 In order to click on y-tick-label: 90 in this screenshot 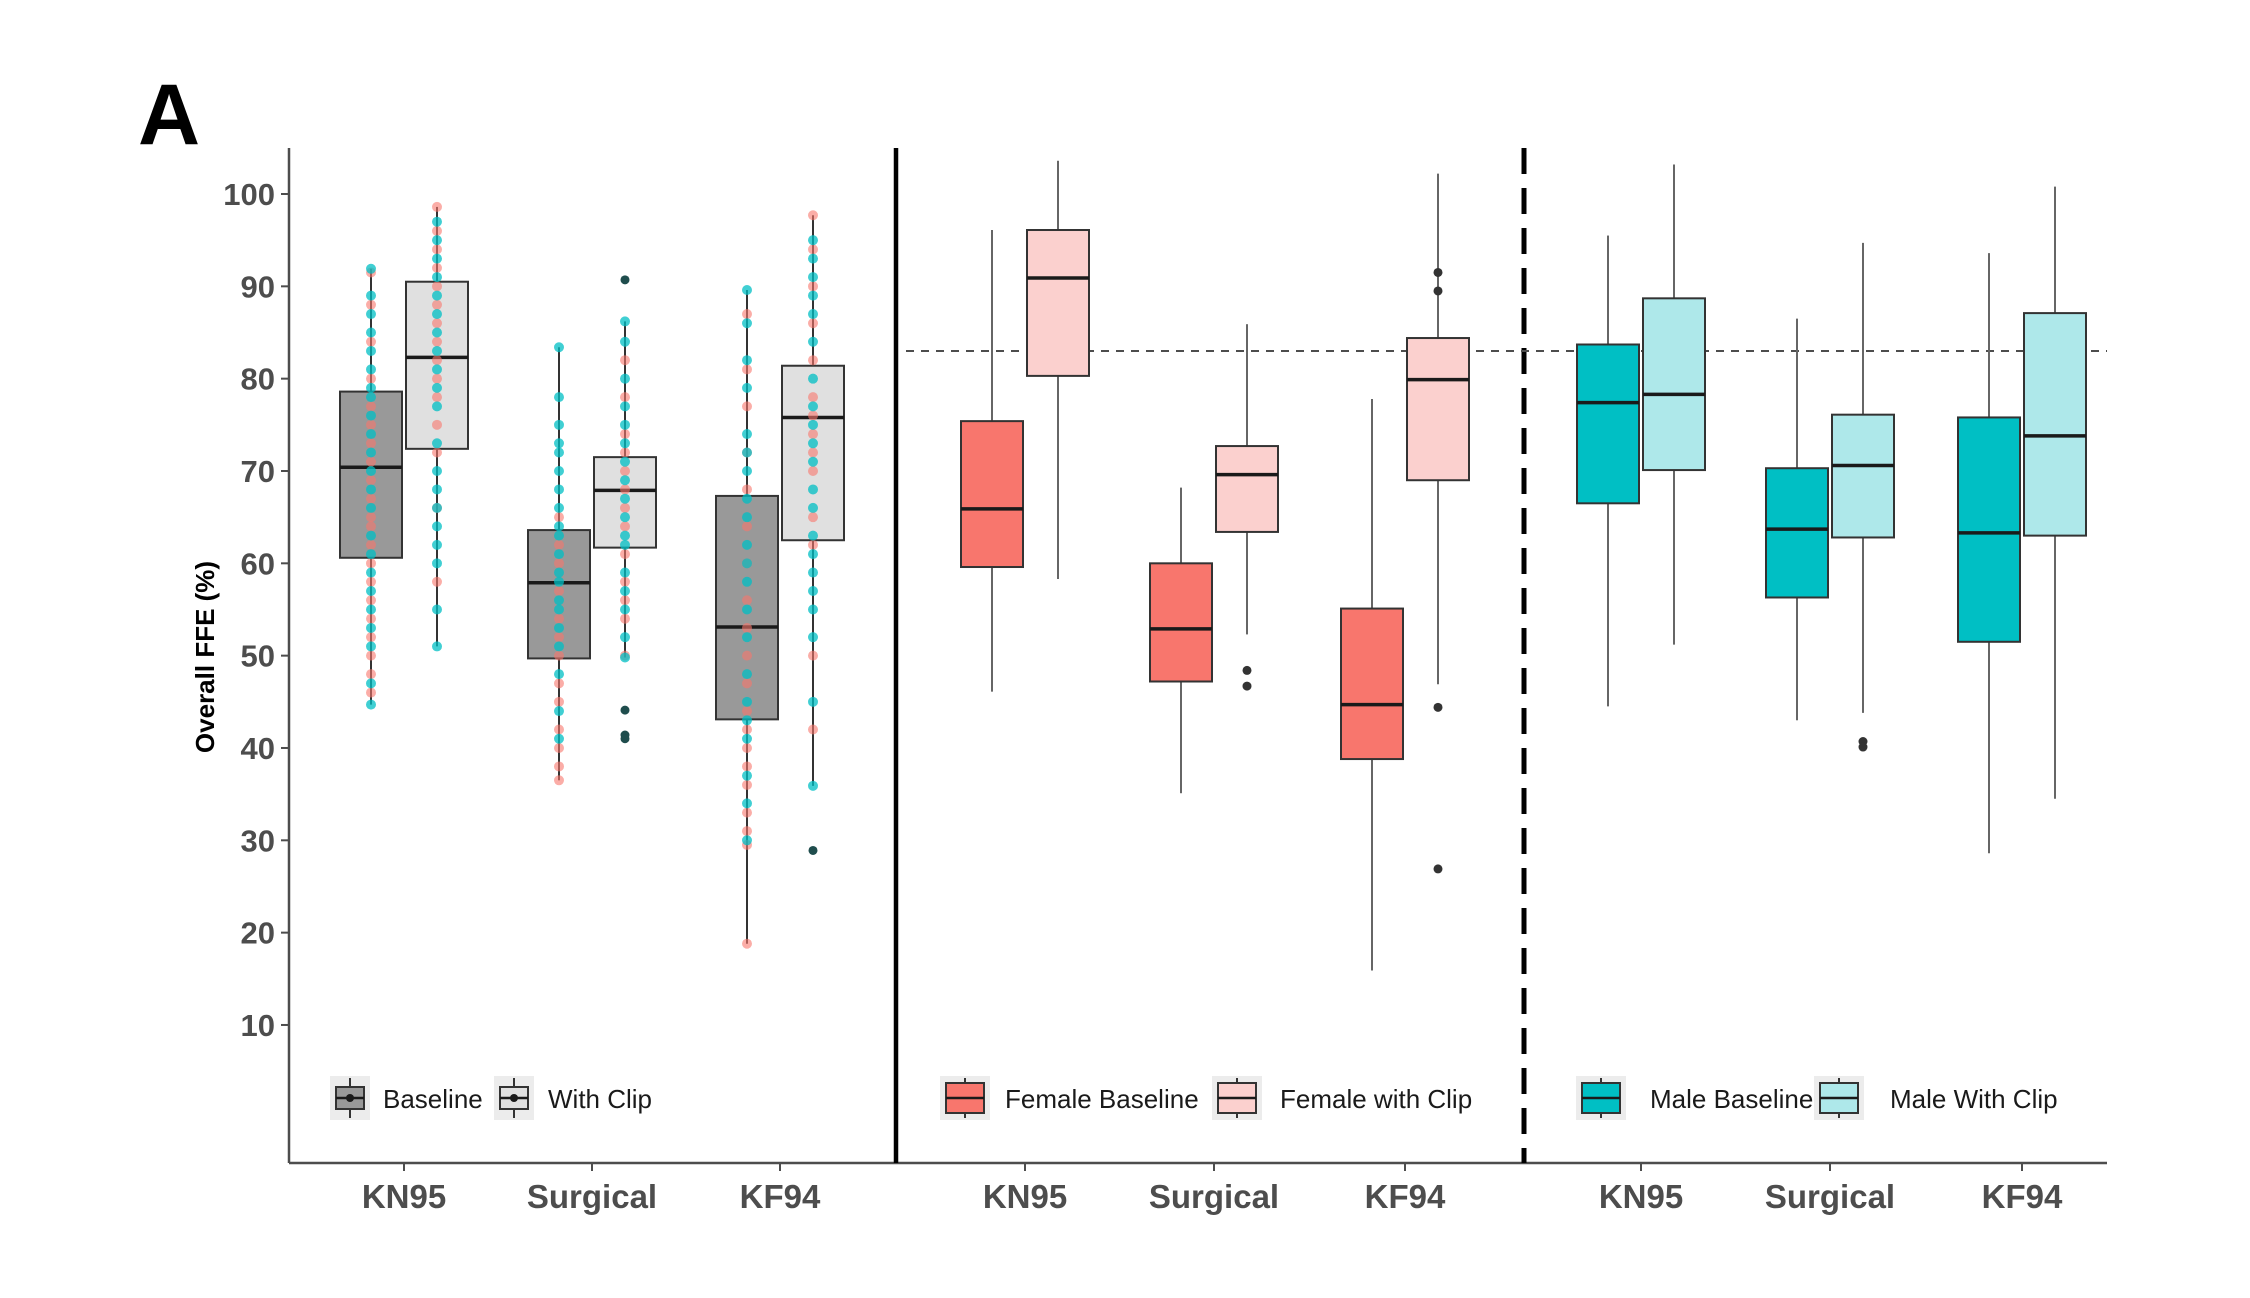, I will do `click(258, 286)`.